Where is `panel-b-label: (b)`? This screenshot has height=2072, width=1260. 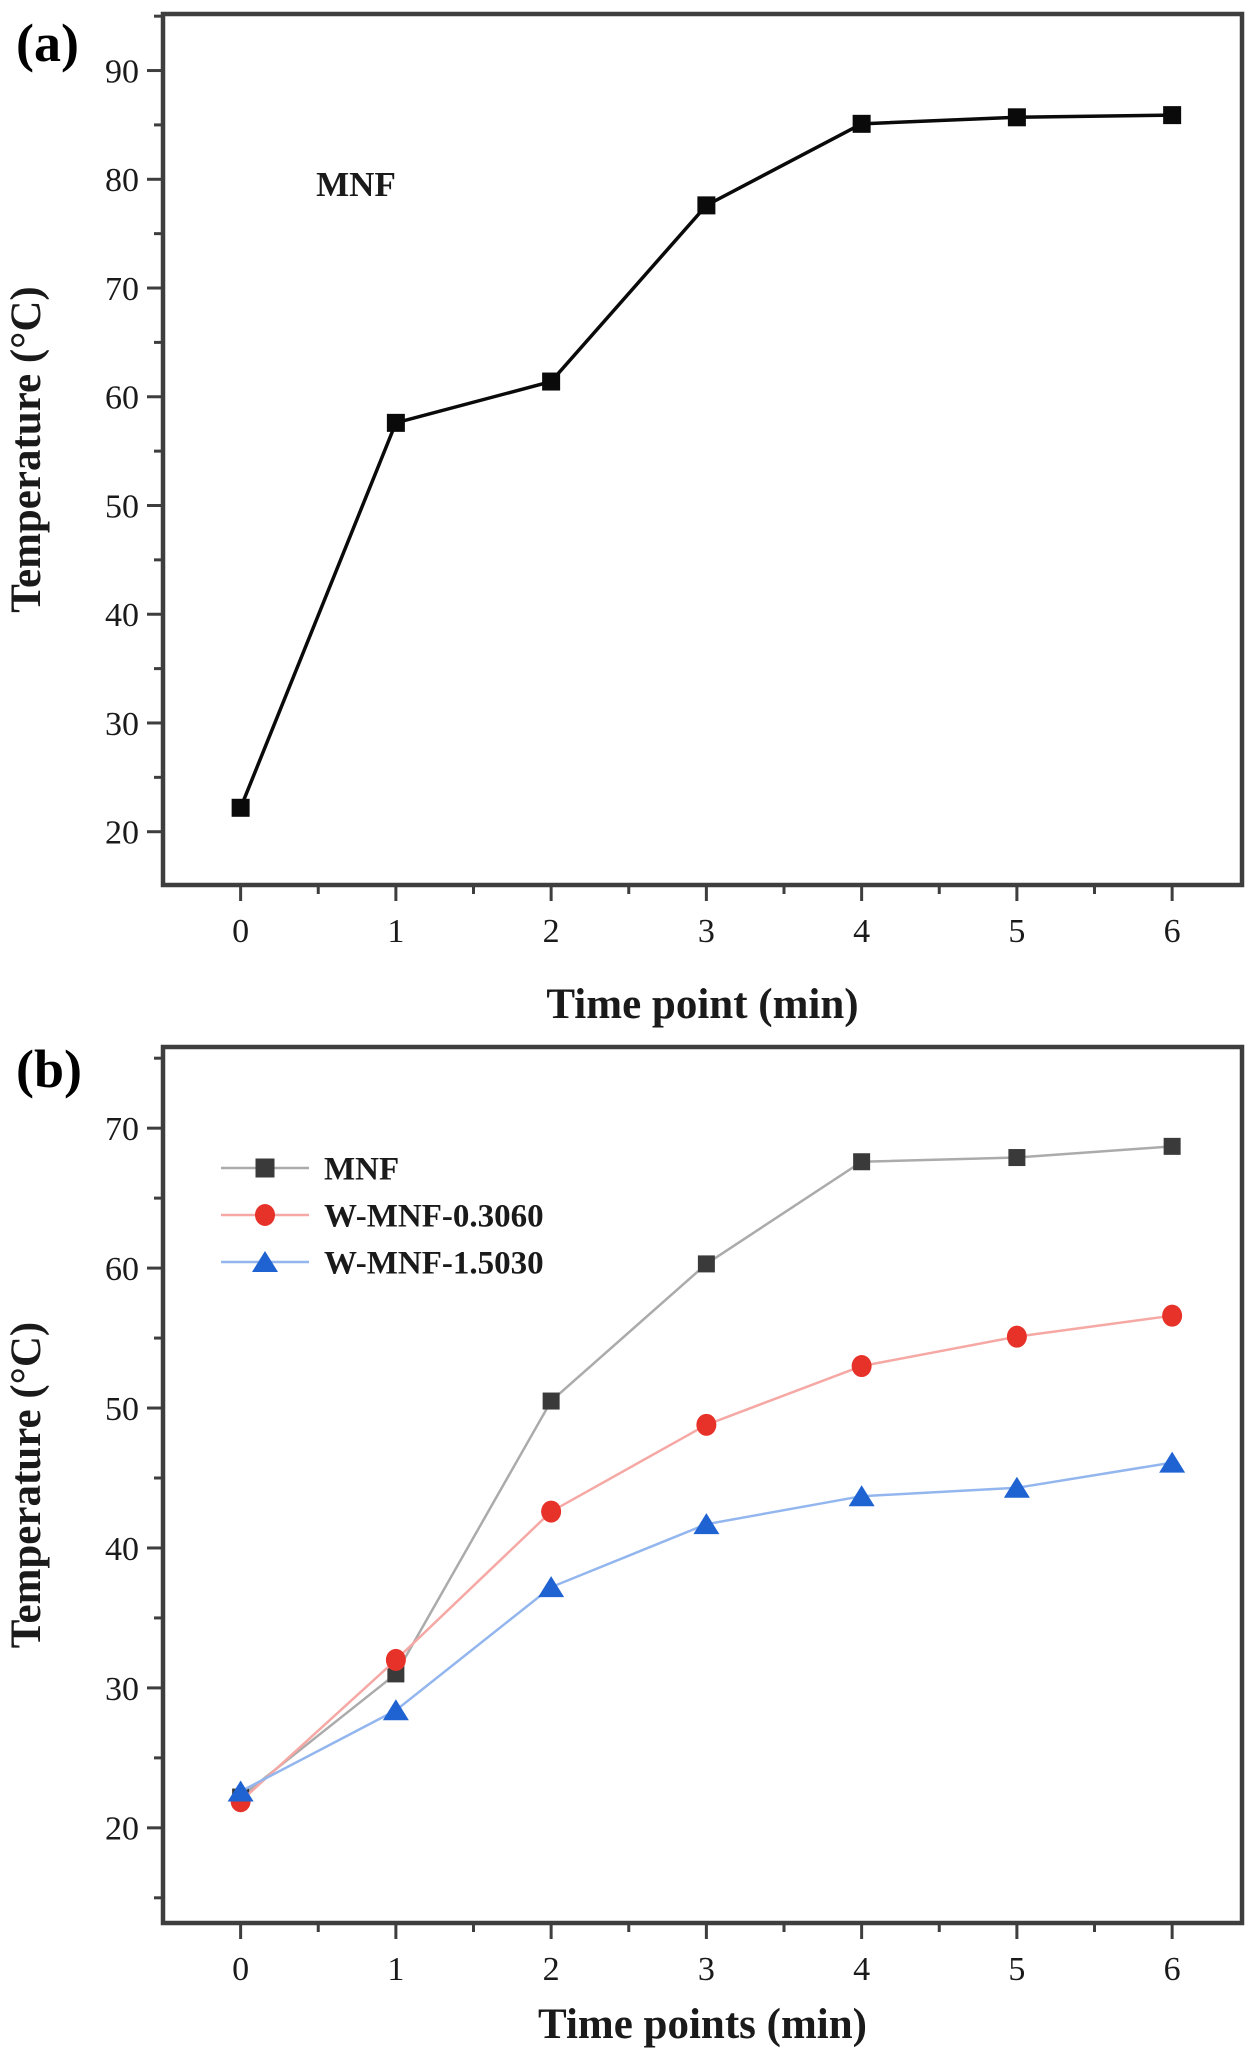 panel-b-label: (b) is located at coordinates (49, 1069).